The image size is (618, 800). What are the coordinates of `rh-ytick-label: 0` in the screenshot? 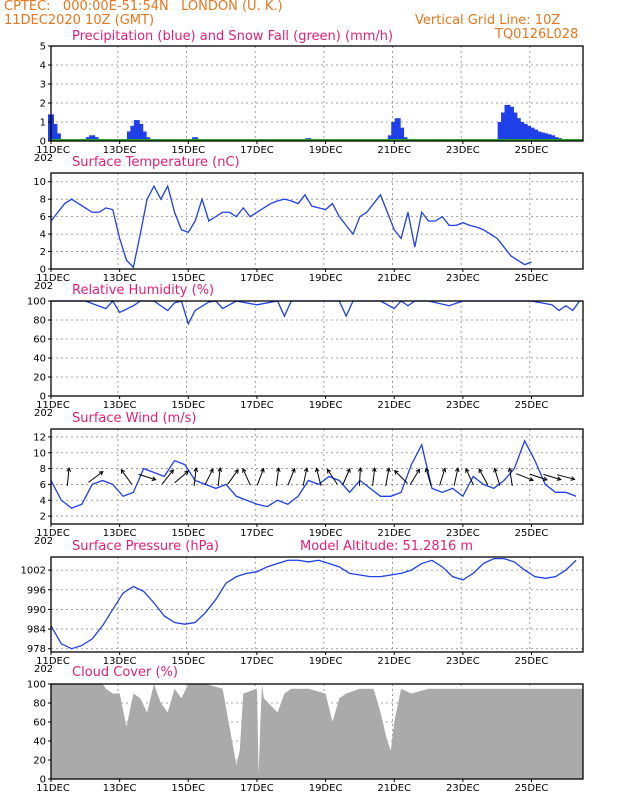 It's located at (43, 397).